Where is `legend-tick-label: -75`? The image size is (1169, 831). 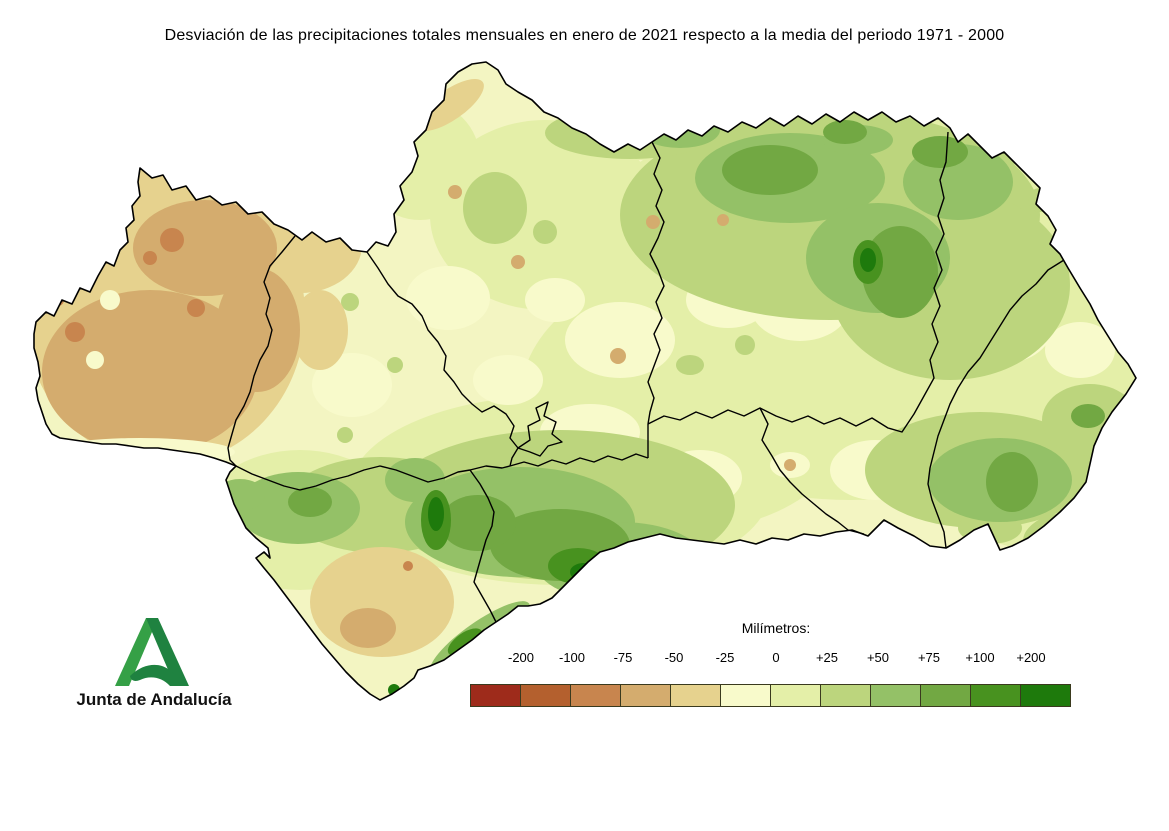 legend-tick-label: -75 is located at coordinates (623, 657).